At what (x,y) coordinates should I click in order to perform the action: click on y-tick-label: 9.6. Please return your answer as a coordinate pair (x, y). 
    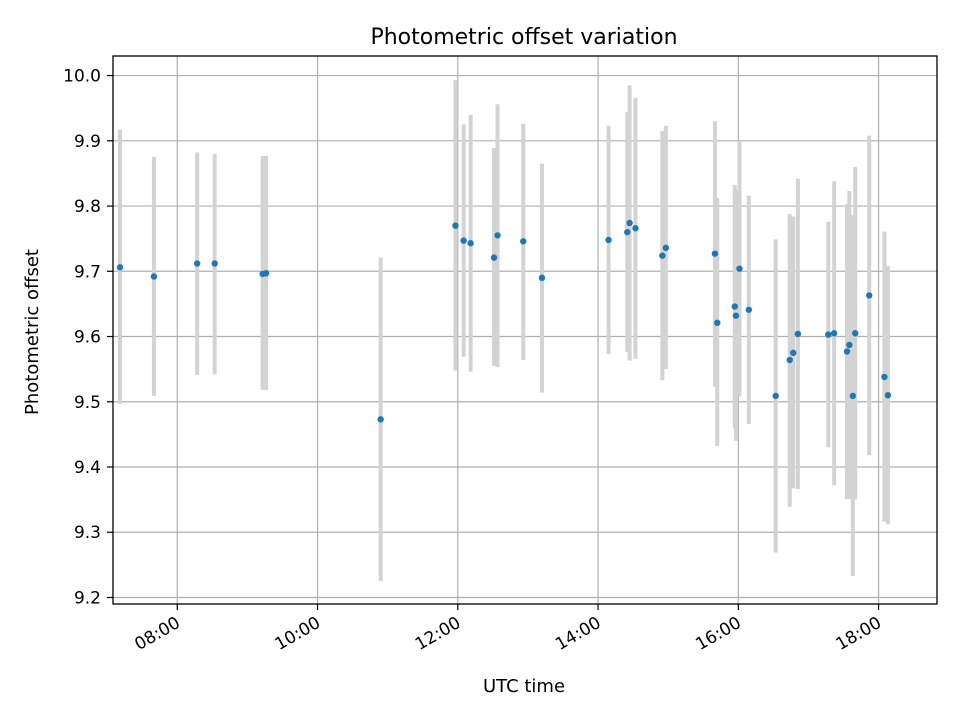
    Looking at the image, I should click on (87, 338).